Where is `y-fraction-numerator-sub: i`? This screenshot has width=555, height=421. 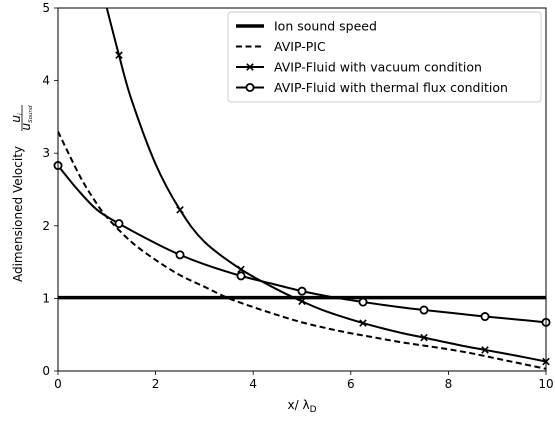 y-fraction-numerator-sub: i is located at coordinates (20, 114).